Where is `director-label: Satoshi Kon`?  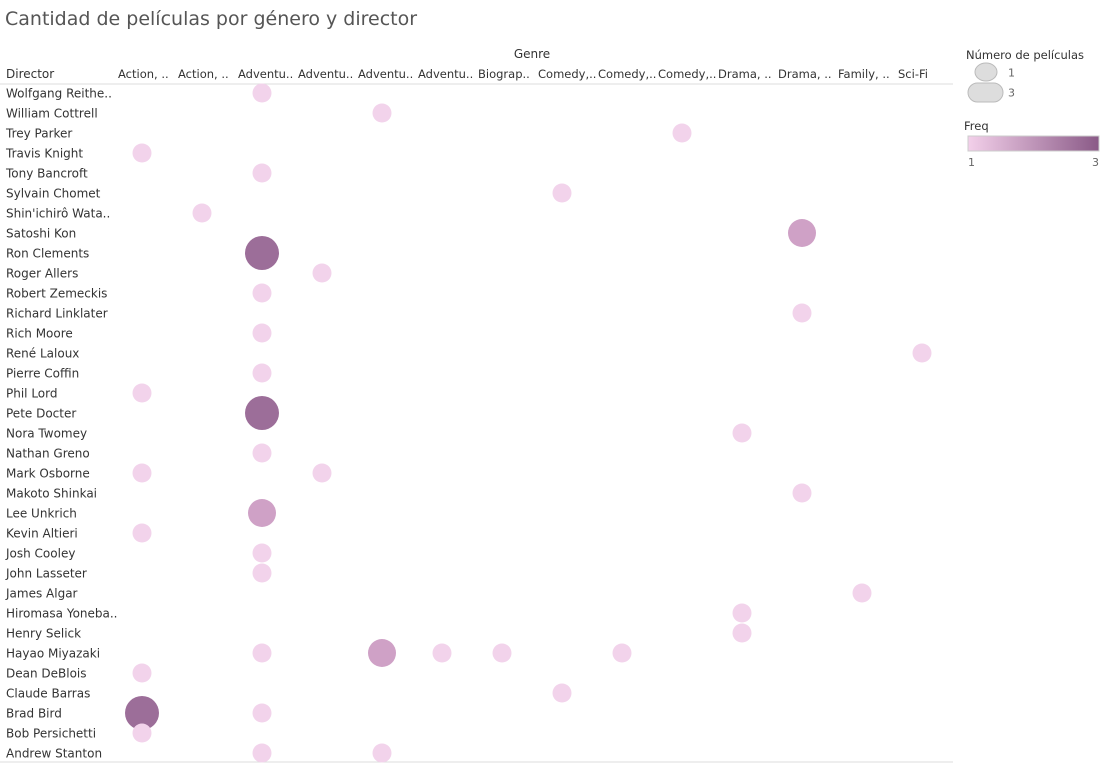
director-label: Satoshi Kon is located at coordinates (41, 234).